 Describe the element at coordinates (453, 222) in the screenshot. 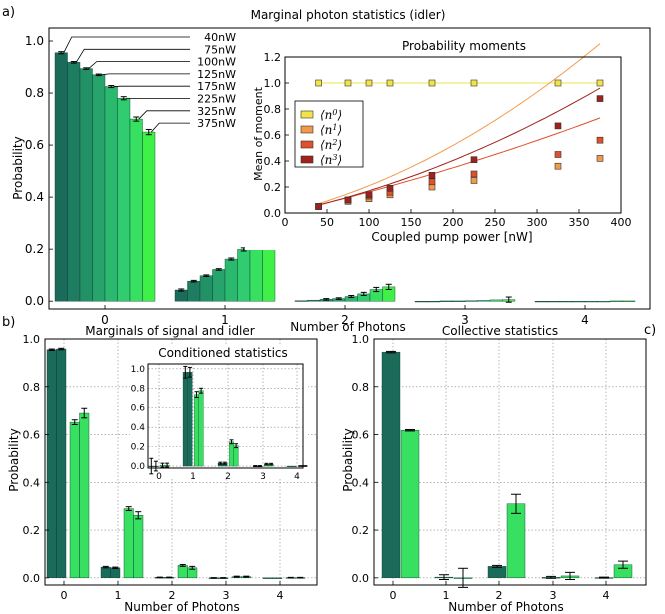

I see `x-tick-label: 200` at that location.